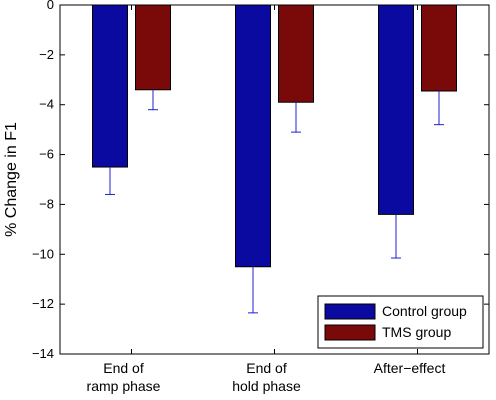 The width and height of the screenshot is (496, 400). I want to click on y-tick-label: −10, so click(43, 253).